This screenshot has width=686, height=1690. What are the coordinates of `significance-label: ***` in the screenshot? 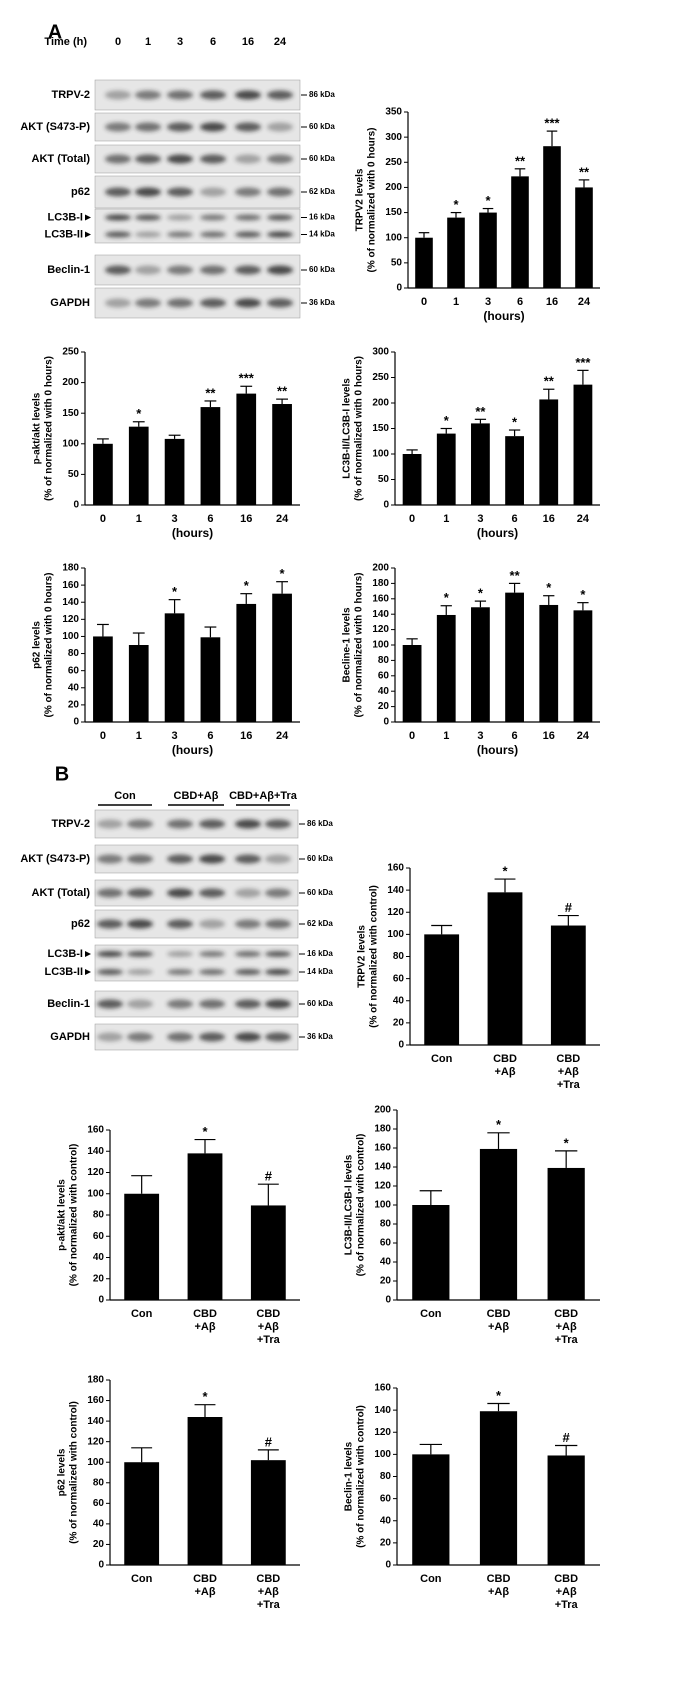 It's located at (552, 123).